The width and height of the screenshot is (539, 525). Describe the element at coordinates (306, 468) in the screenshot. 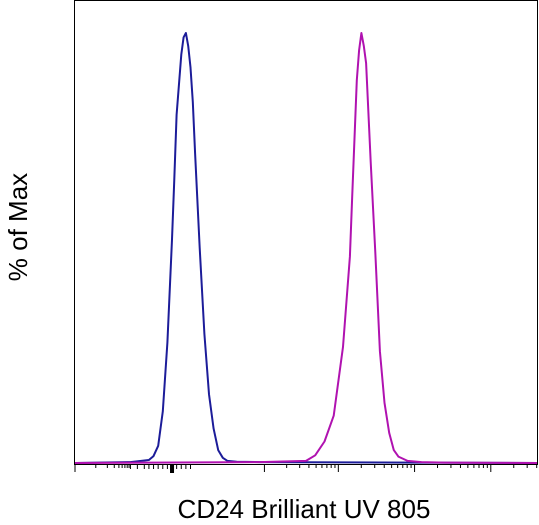

I see `x-axis-ticks` at that location.